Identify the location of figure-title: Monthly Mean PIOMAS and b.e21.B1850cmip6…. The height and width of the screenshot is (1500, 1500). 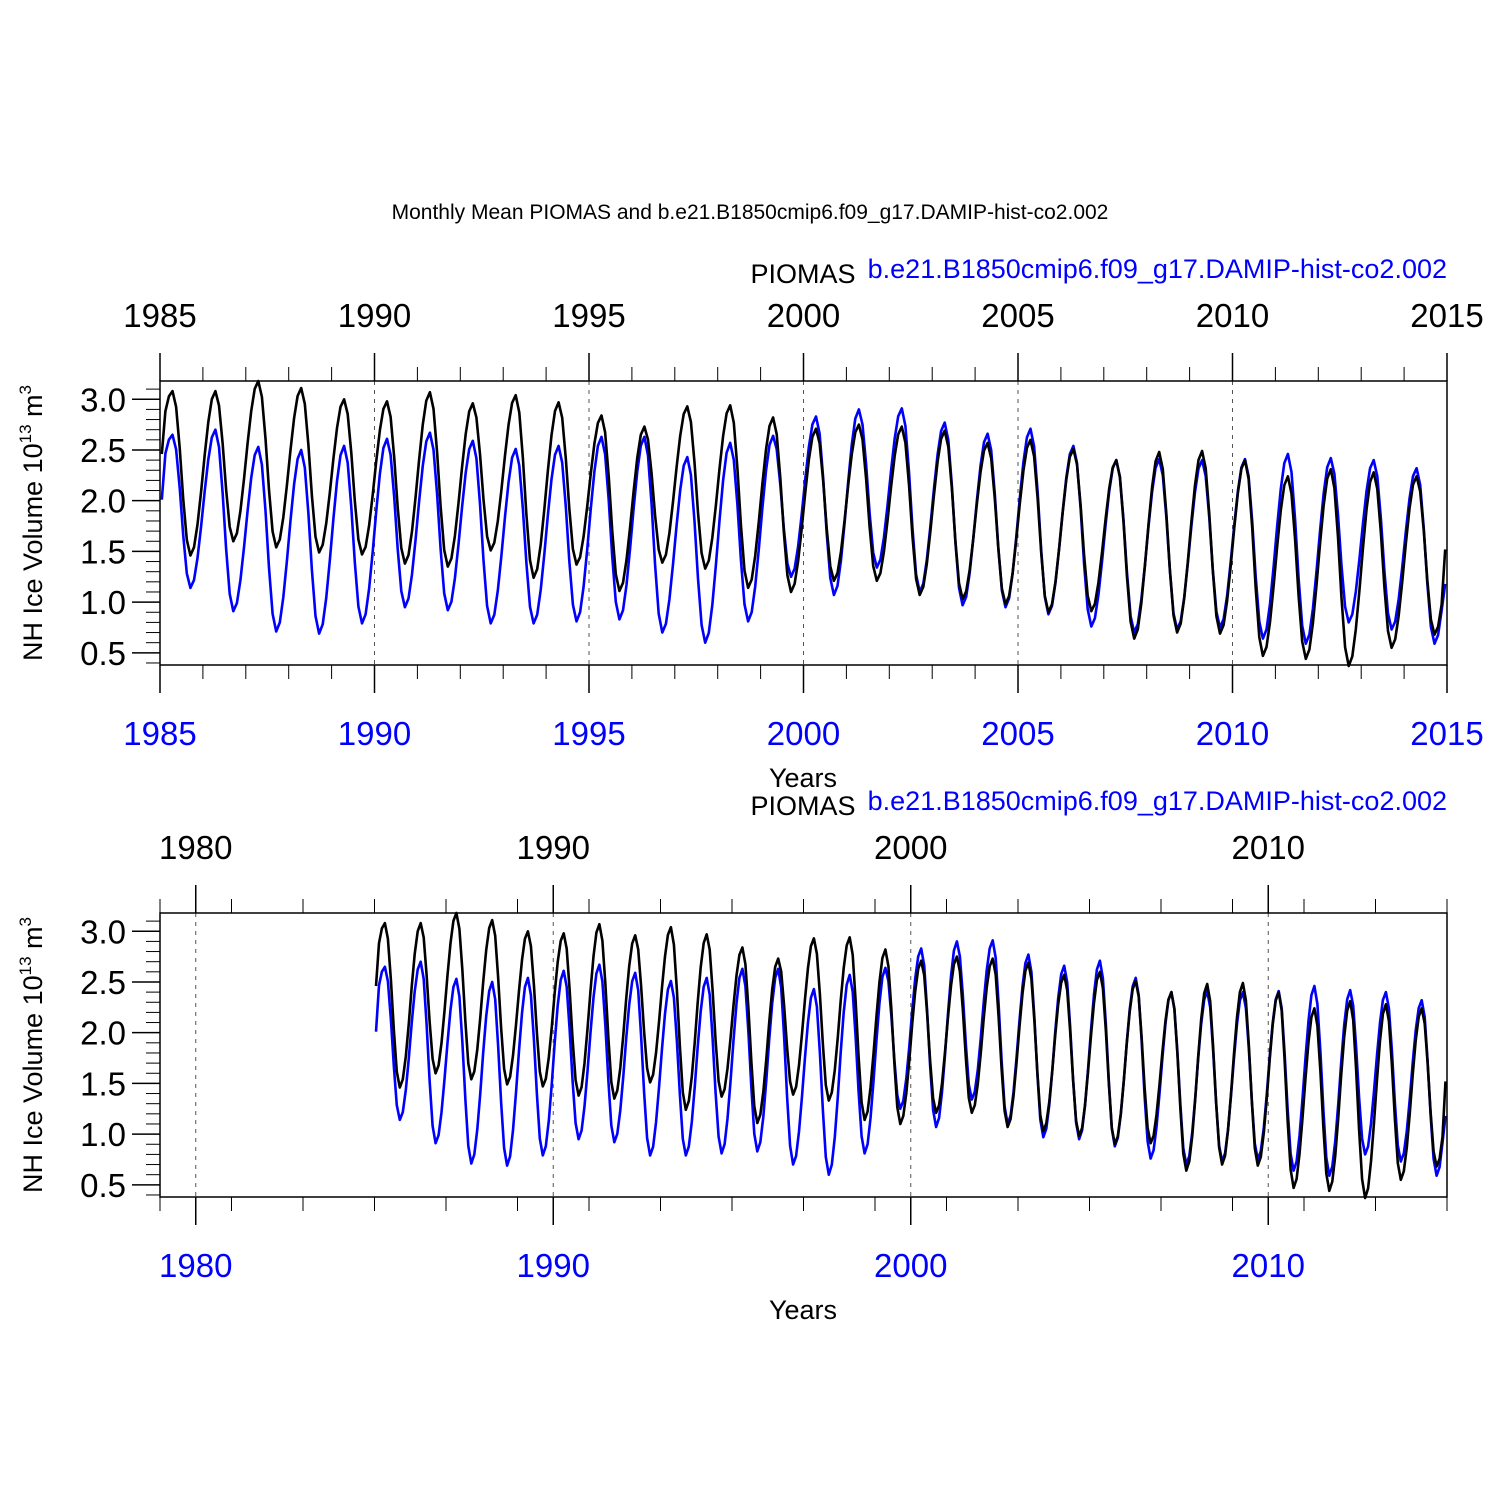
(750, 212).